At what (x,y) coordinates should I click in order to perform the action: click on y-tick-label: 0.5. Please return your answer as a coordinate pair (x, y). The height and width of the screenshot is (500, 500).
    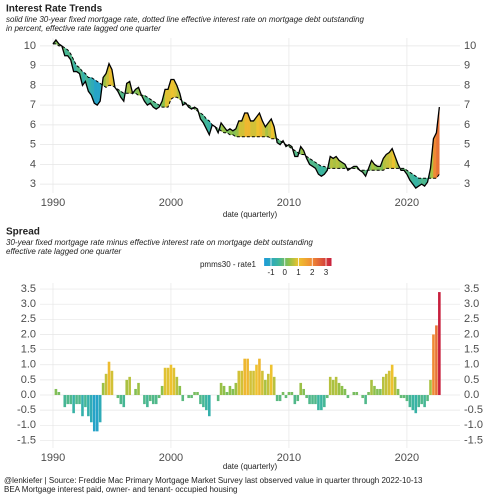
    Looking at the image, I should click on (28, 380).